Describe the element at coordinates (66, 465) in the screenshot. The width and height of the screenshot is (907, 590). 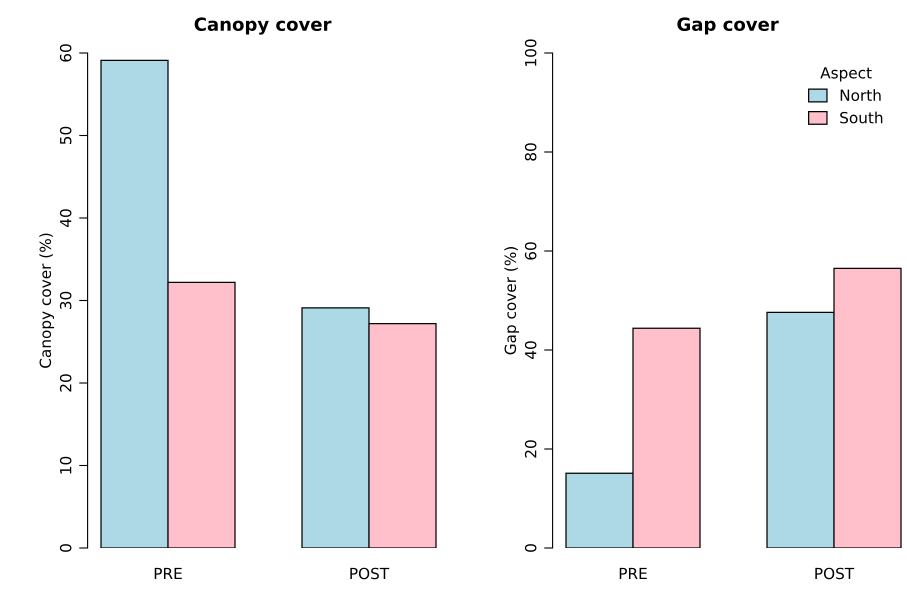
I see `y-tick-label: 10` at that location.